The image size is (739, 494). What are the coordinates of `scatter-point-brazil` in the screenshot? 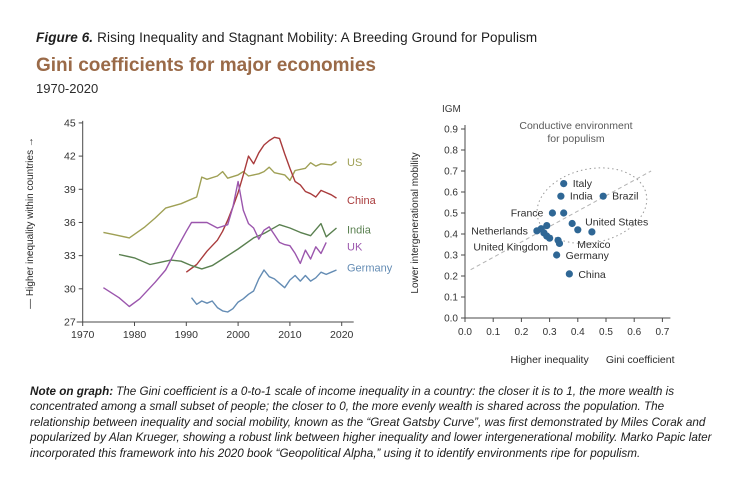 It's located at (603, 196).